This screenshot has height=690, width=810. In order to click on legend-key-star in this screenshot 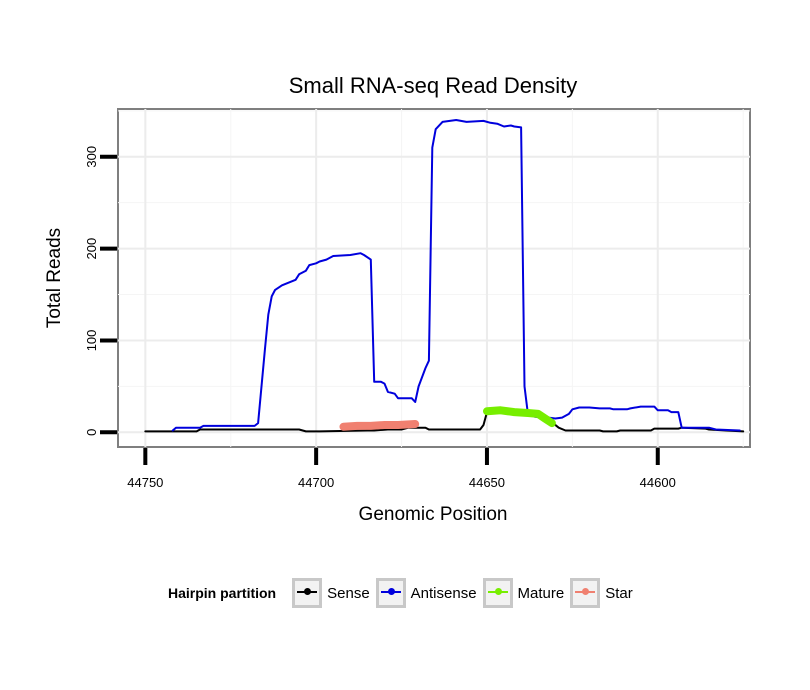, I will do `click(585, 593)`.